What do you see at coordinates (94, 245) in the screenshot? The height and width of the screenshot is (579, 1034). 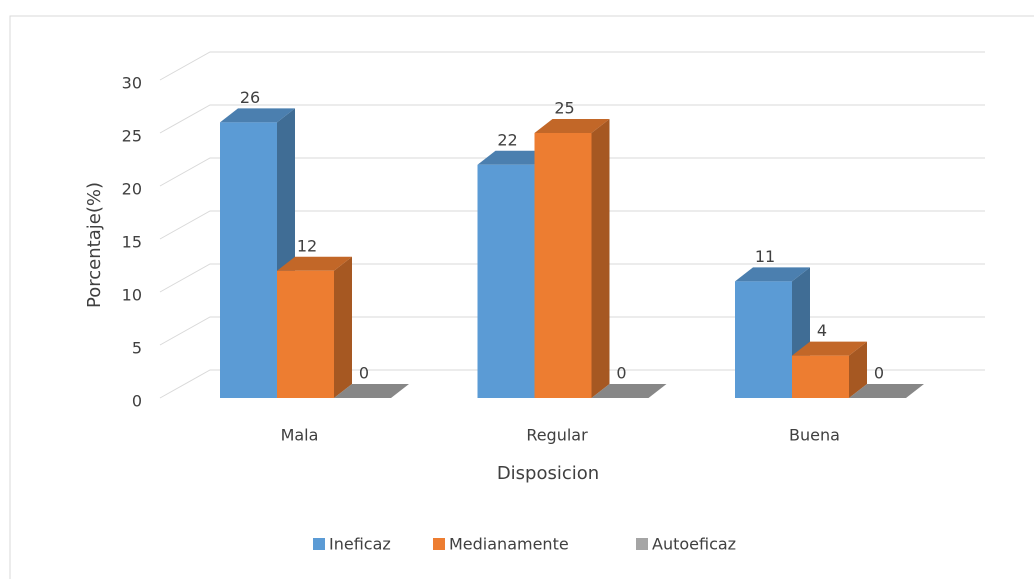 I see `y-axis-title: Porcentaje(%)` at bounding box center [94, 245].